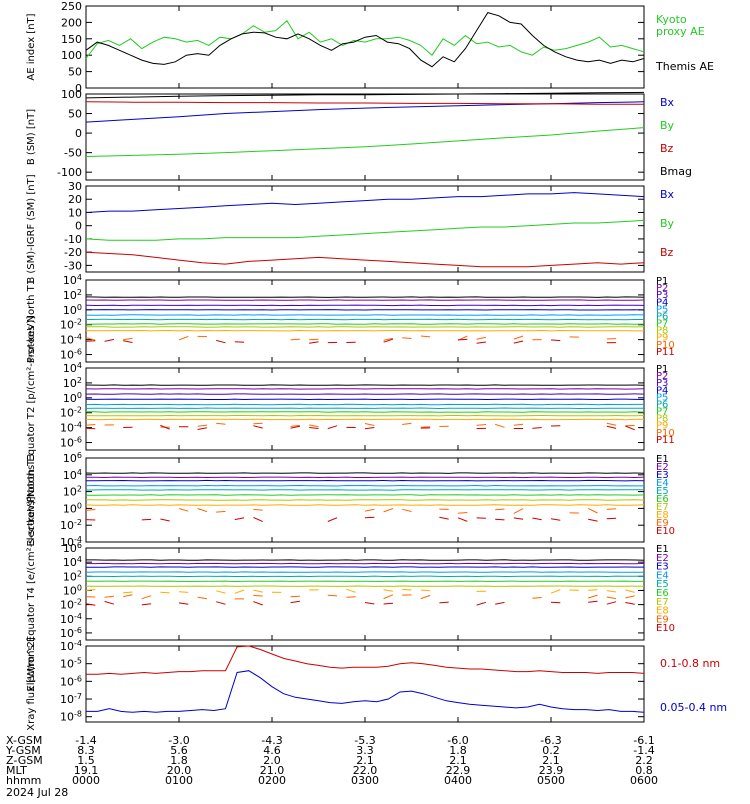  What do you see at coordinates (75, 212) in the screenshot?
I see `y-tick-label: 10` at bounding box center [75, 212].